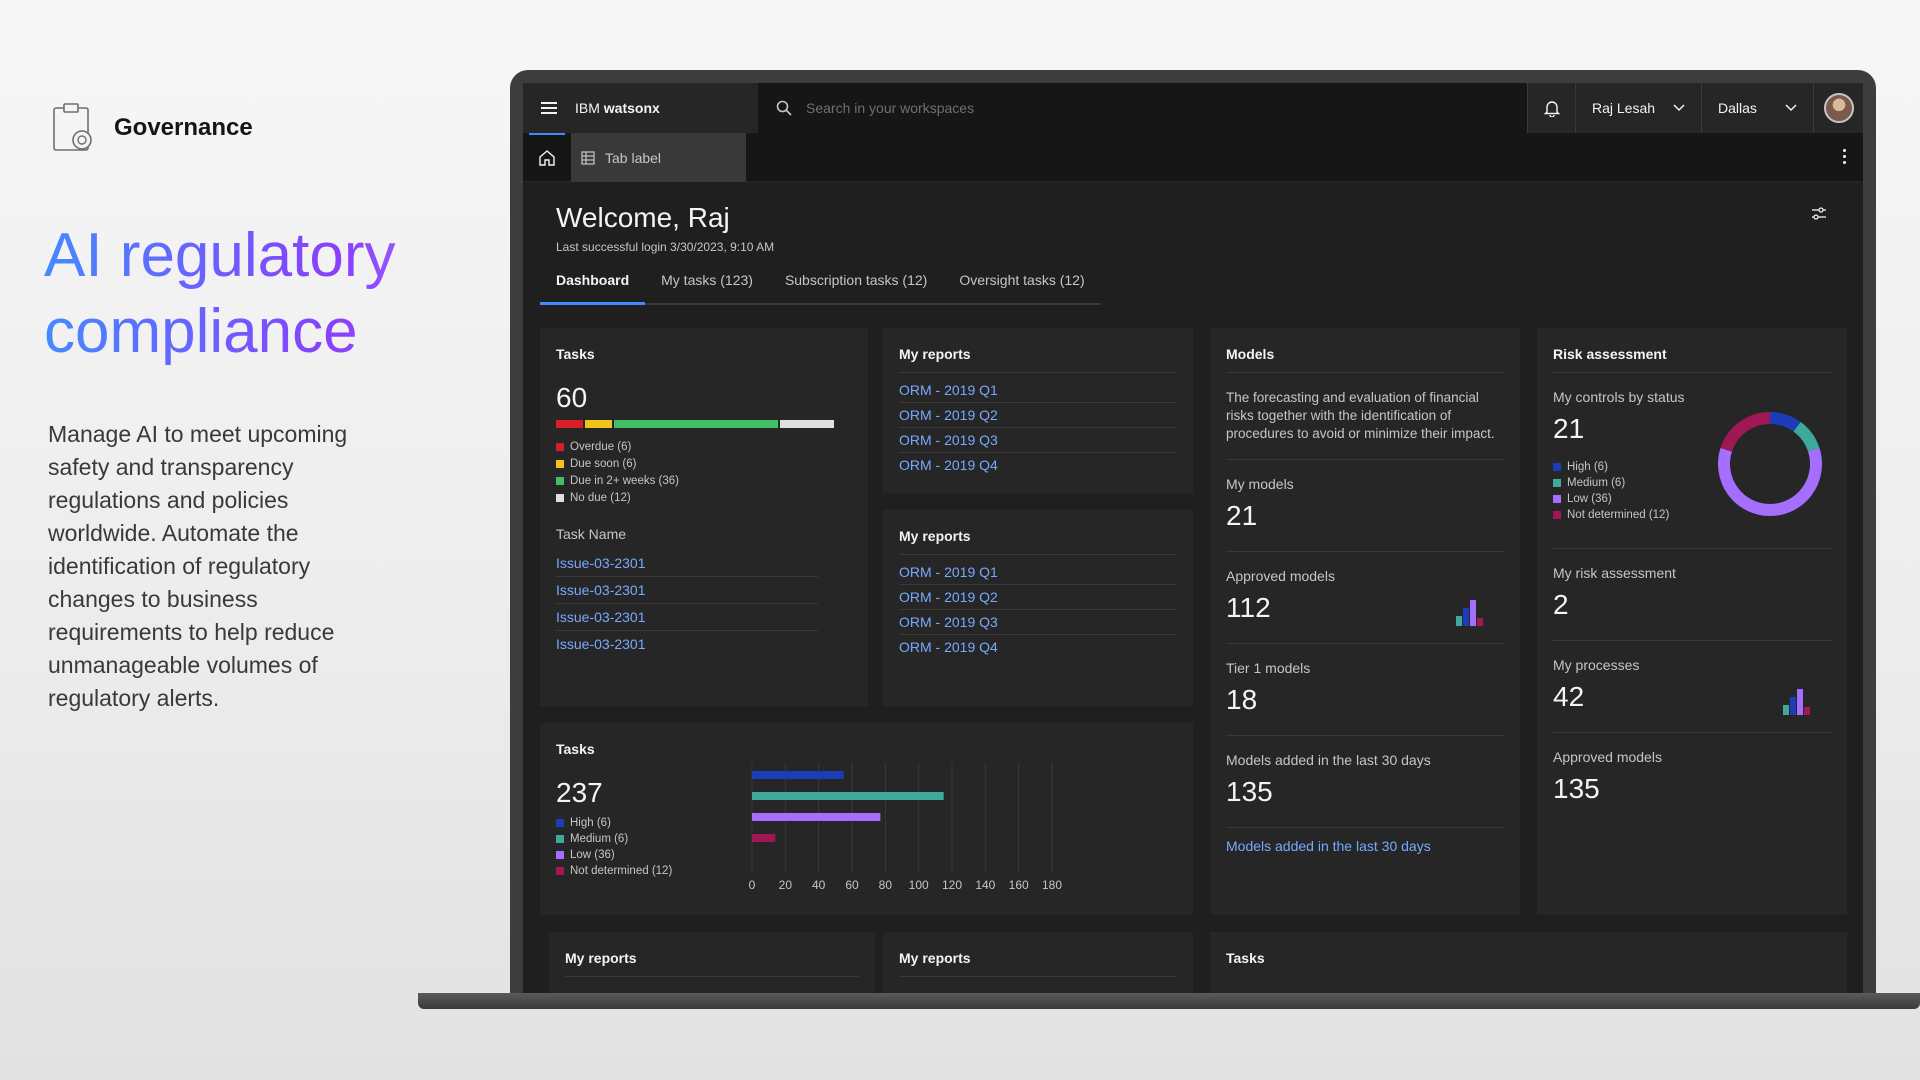 This screenshot has width=1920, height=1080. Describe the element at coordinates (919, 885) in the screenshot. I see `x-tick-label: 100` at that location.